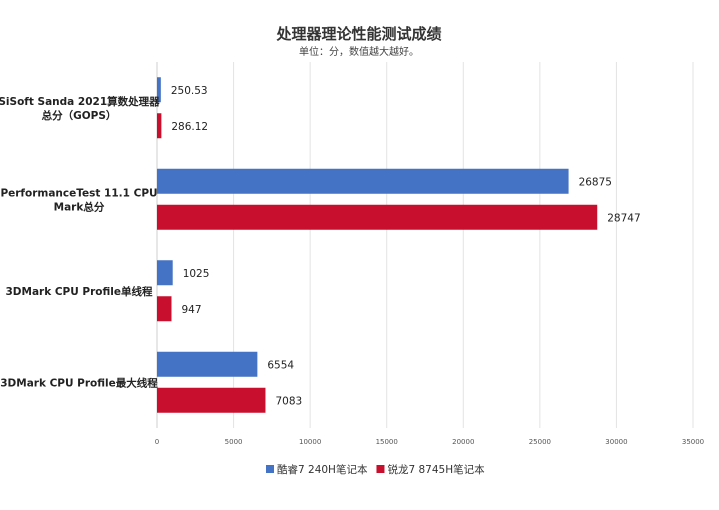 This screenshot has width=719, height=510. Describe the element at coordinates (322, 469) in the screenshot. I see `legend-label: 酷睿7 240H笔记本` at that location.